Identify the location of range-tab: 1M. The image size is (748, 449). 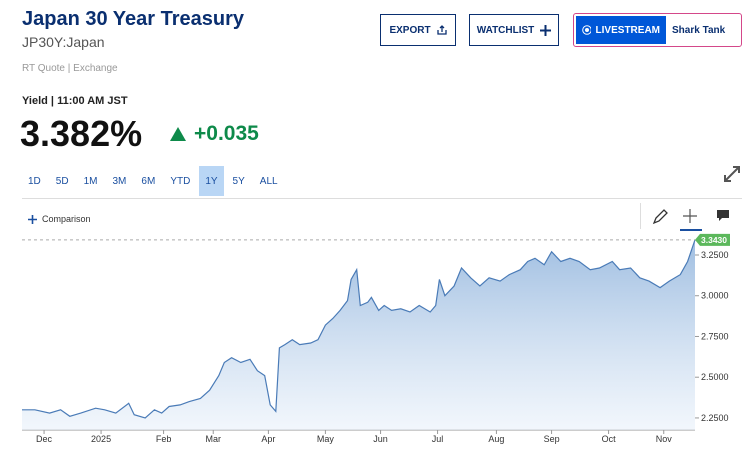
(90, 181).